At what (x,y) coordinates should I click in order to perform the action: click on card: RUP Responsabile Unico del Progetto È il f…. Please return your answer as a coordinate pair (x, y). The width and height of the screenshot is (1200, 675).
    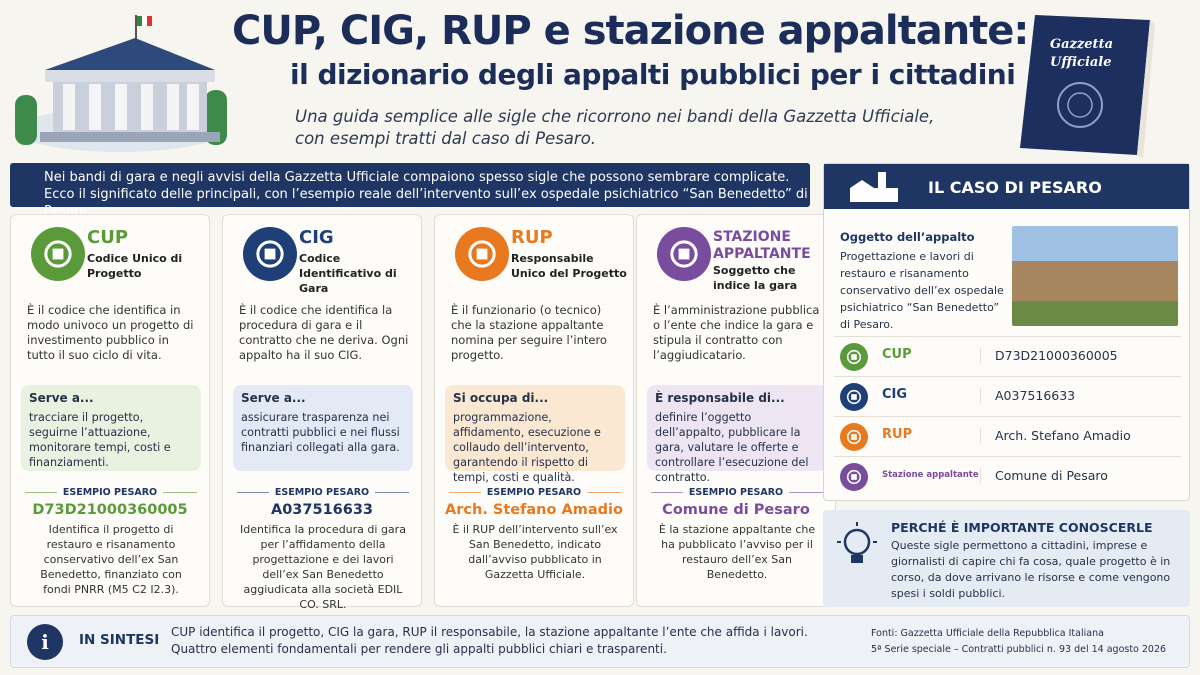
    Looking at the image, I should click on (534, 410).